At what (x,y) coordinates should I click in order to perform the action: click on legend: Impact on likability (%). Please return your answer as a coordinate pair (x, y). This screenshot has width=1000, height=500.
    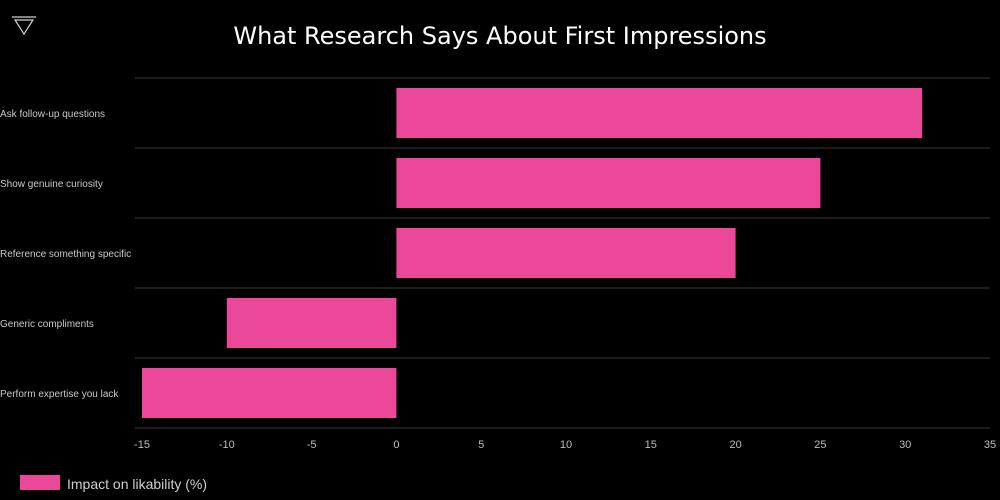
    Looking at the image, I should click on (113, 483).